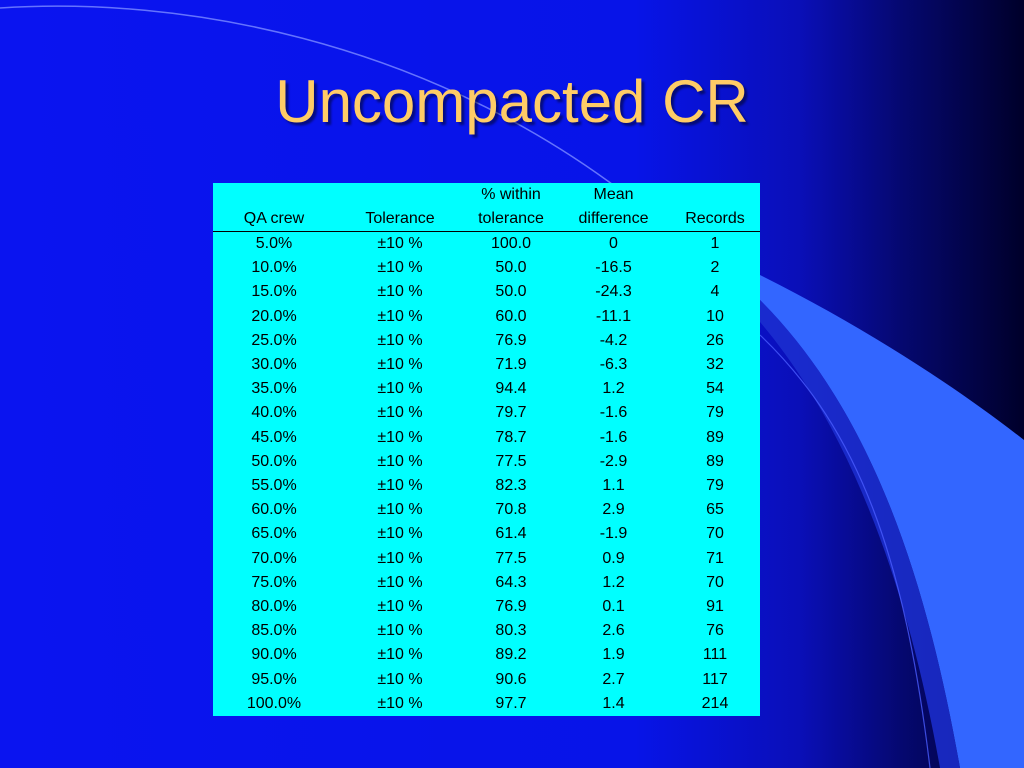 Image resolution: width=1024 pixels, height=768 pixels. What do you see at coordinates (274, 268) in the screenshot?
I see `cell-qa-crew: 10.0%` at bounding box center [274, 268].